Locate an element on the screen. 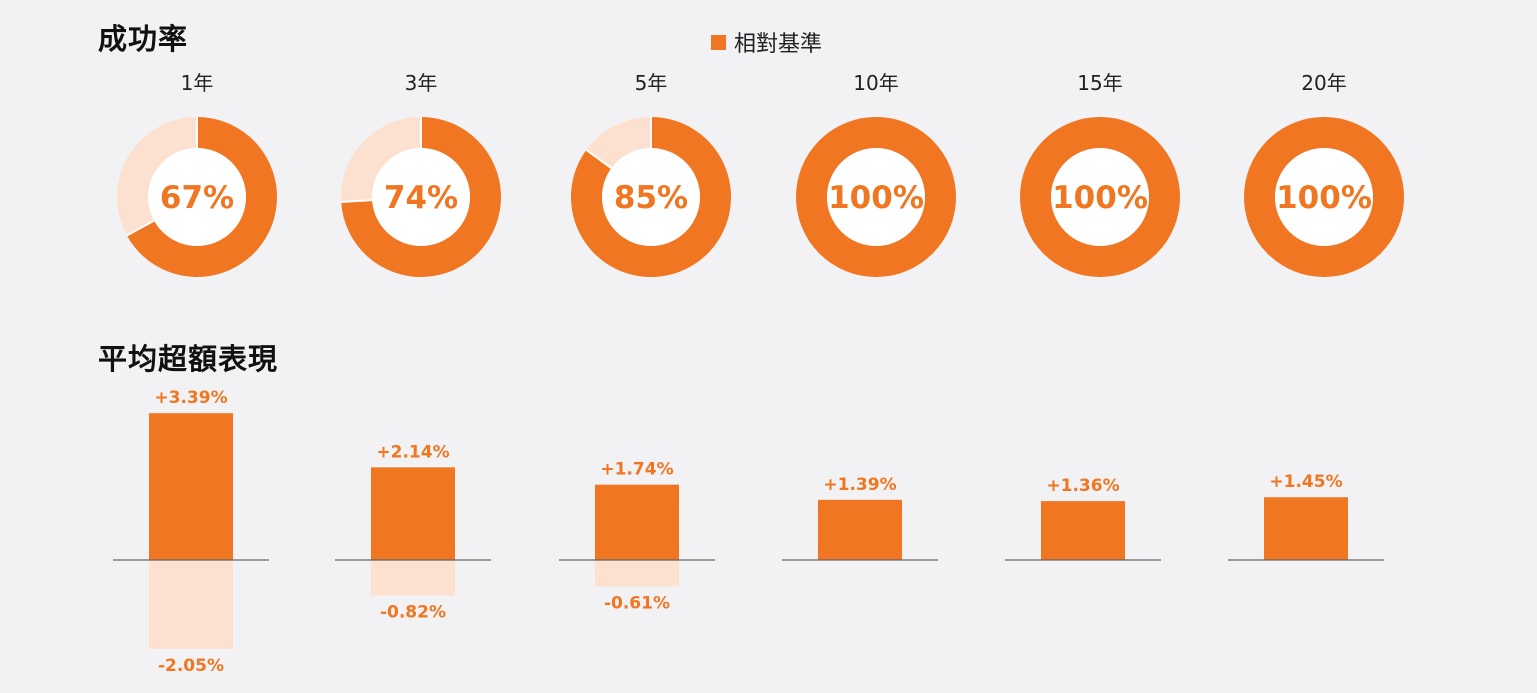  donut-year-label: 10年 is located at coordinates (875, 83).